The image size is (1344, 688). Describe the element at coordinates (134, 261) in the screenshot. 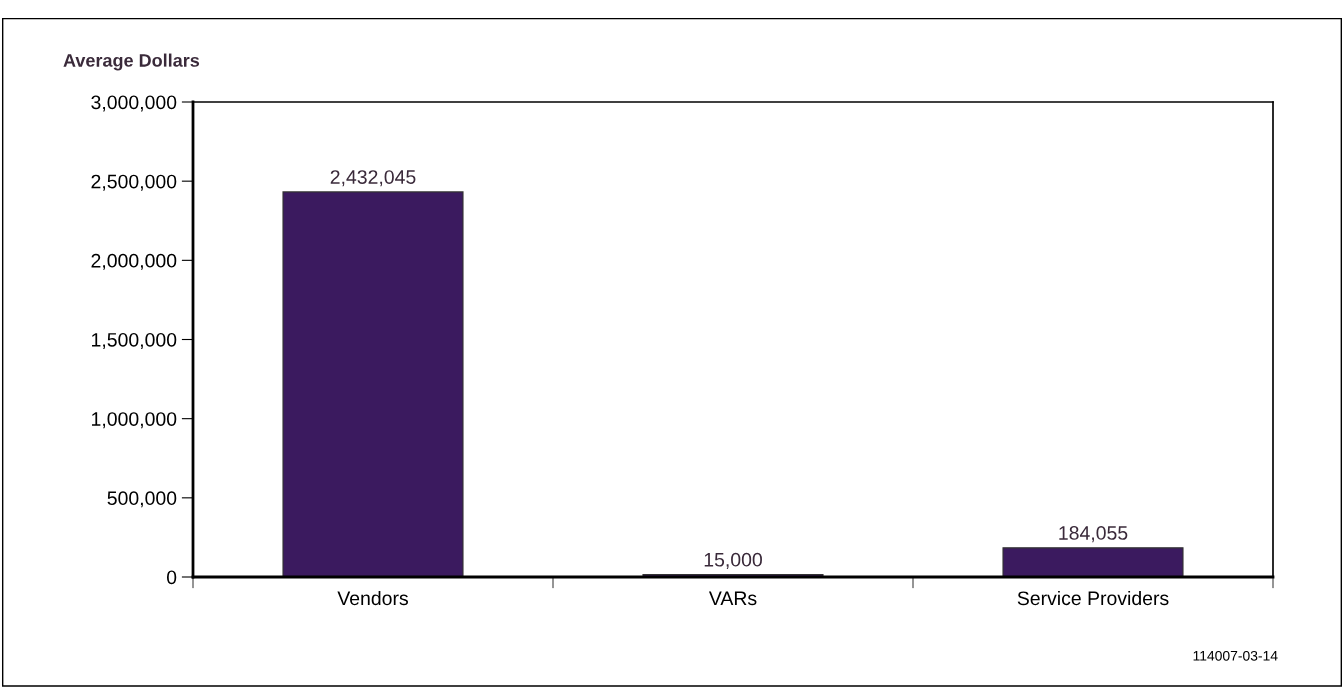

I see `y-tick-label: 2,000,000` at that location.